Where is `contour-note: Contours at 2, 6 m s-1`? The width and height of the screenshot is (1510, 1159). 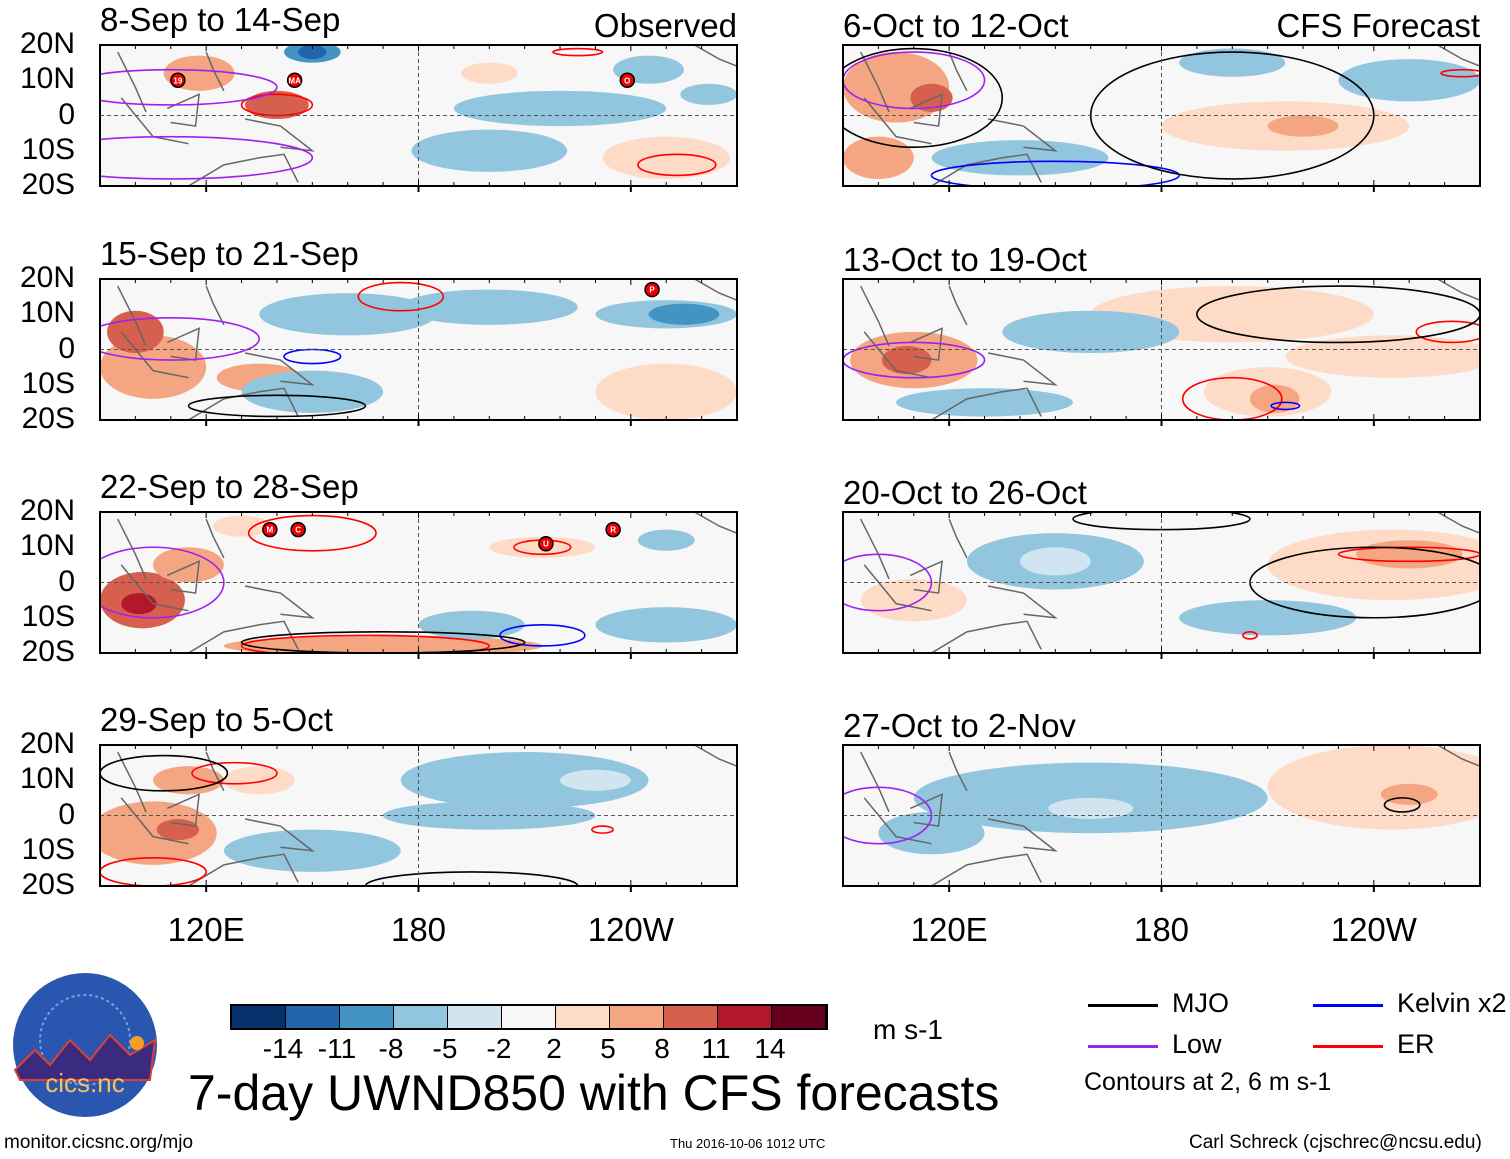
contour-note: Contours at 2, 6 m s-1 is located at coordinates (1208, 1082).